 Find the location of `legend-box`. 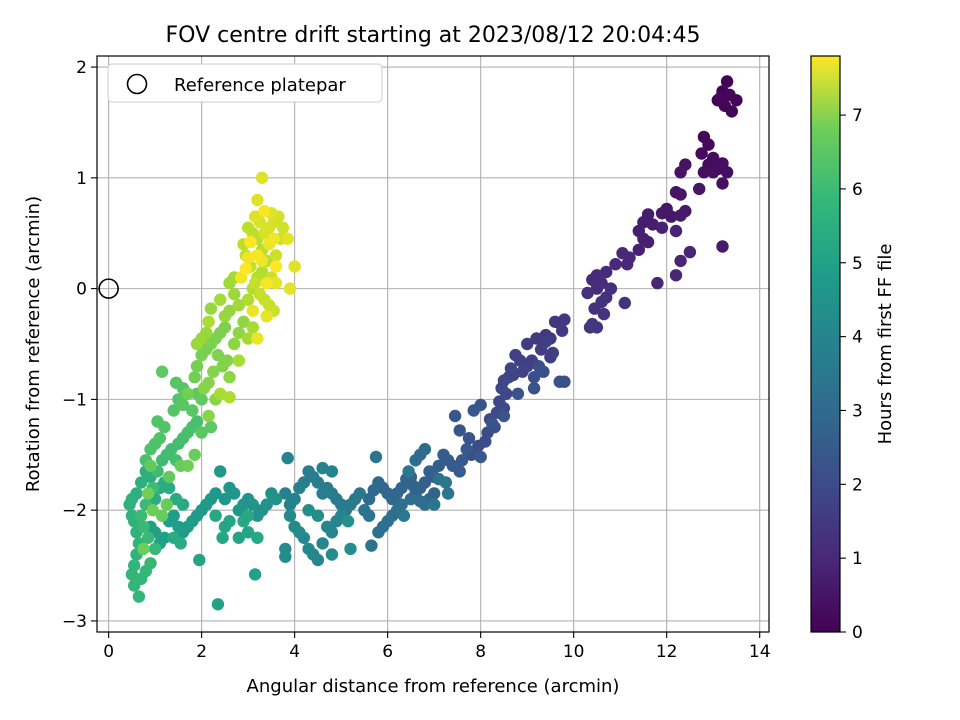

legend-box is located at coordinates (245, 83).